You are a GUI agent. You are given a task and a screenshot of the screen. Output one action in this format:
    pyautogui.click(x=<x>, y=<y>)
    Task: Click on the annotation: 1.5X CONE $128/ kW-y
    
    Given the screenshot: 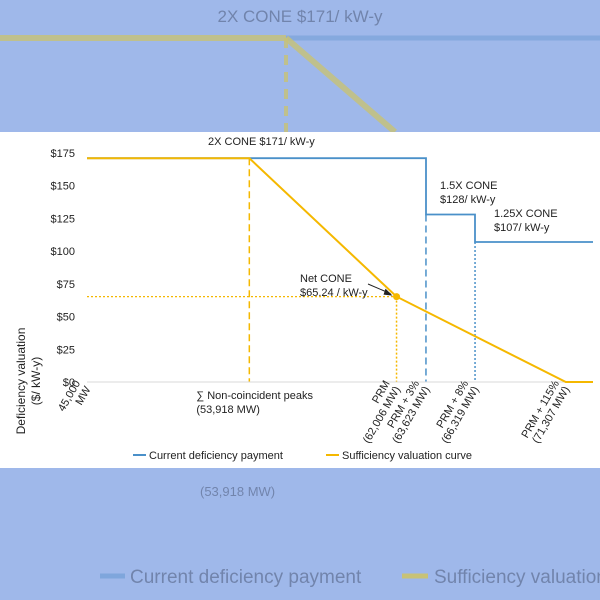 What is the action you would take?
    pyautogui.click(x=468, y=193)
    